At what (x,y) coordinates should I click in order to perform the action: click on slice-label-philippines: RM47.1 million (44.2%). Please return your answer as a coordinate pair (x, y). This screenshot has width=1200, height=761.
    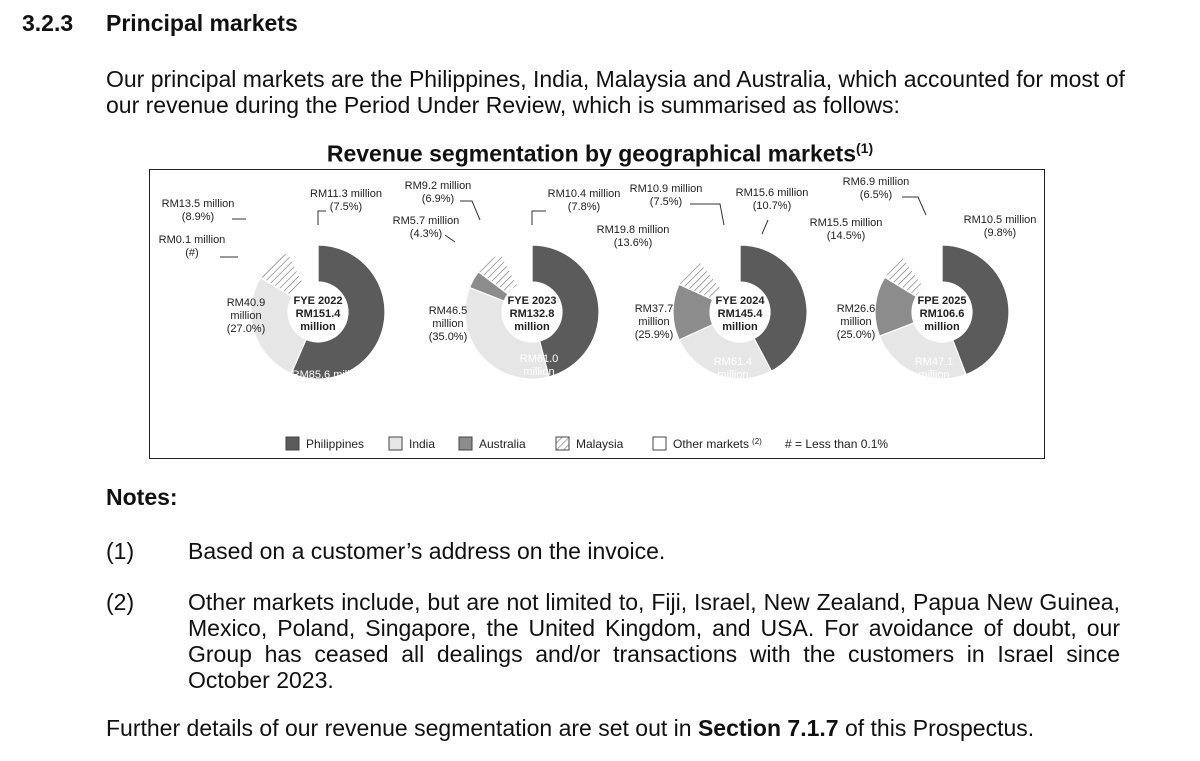
    Looking at the image, I should click on (934, 375).